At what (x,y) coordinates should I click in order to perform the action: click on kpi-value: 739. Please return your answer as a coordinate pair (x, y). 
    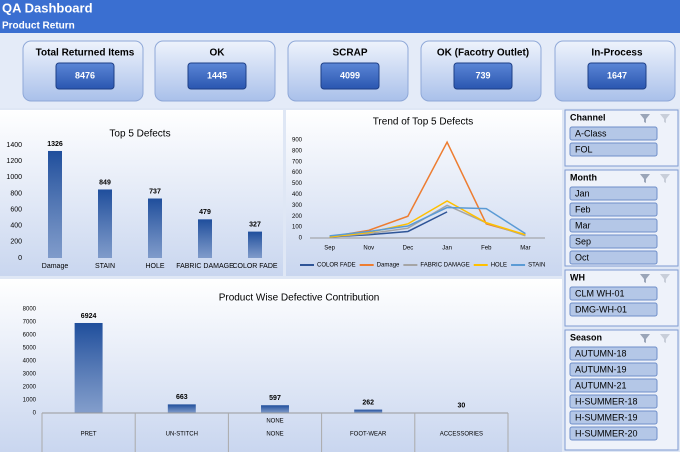
    Looking at the image, I should click on (482, 75).